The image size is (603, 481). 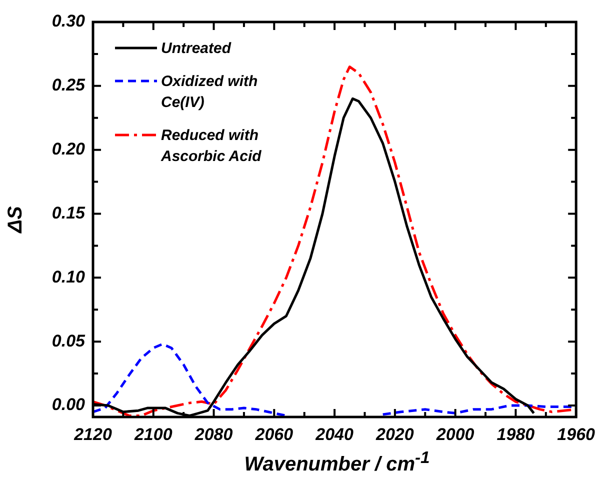 I want to click on y-tick-label: 0.10, so click(x=69, y=276).